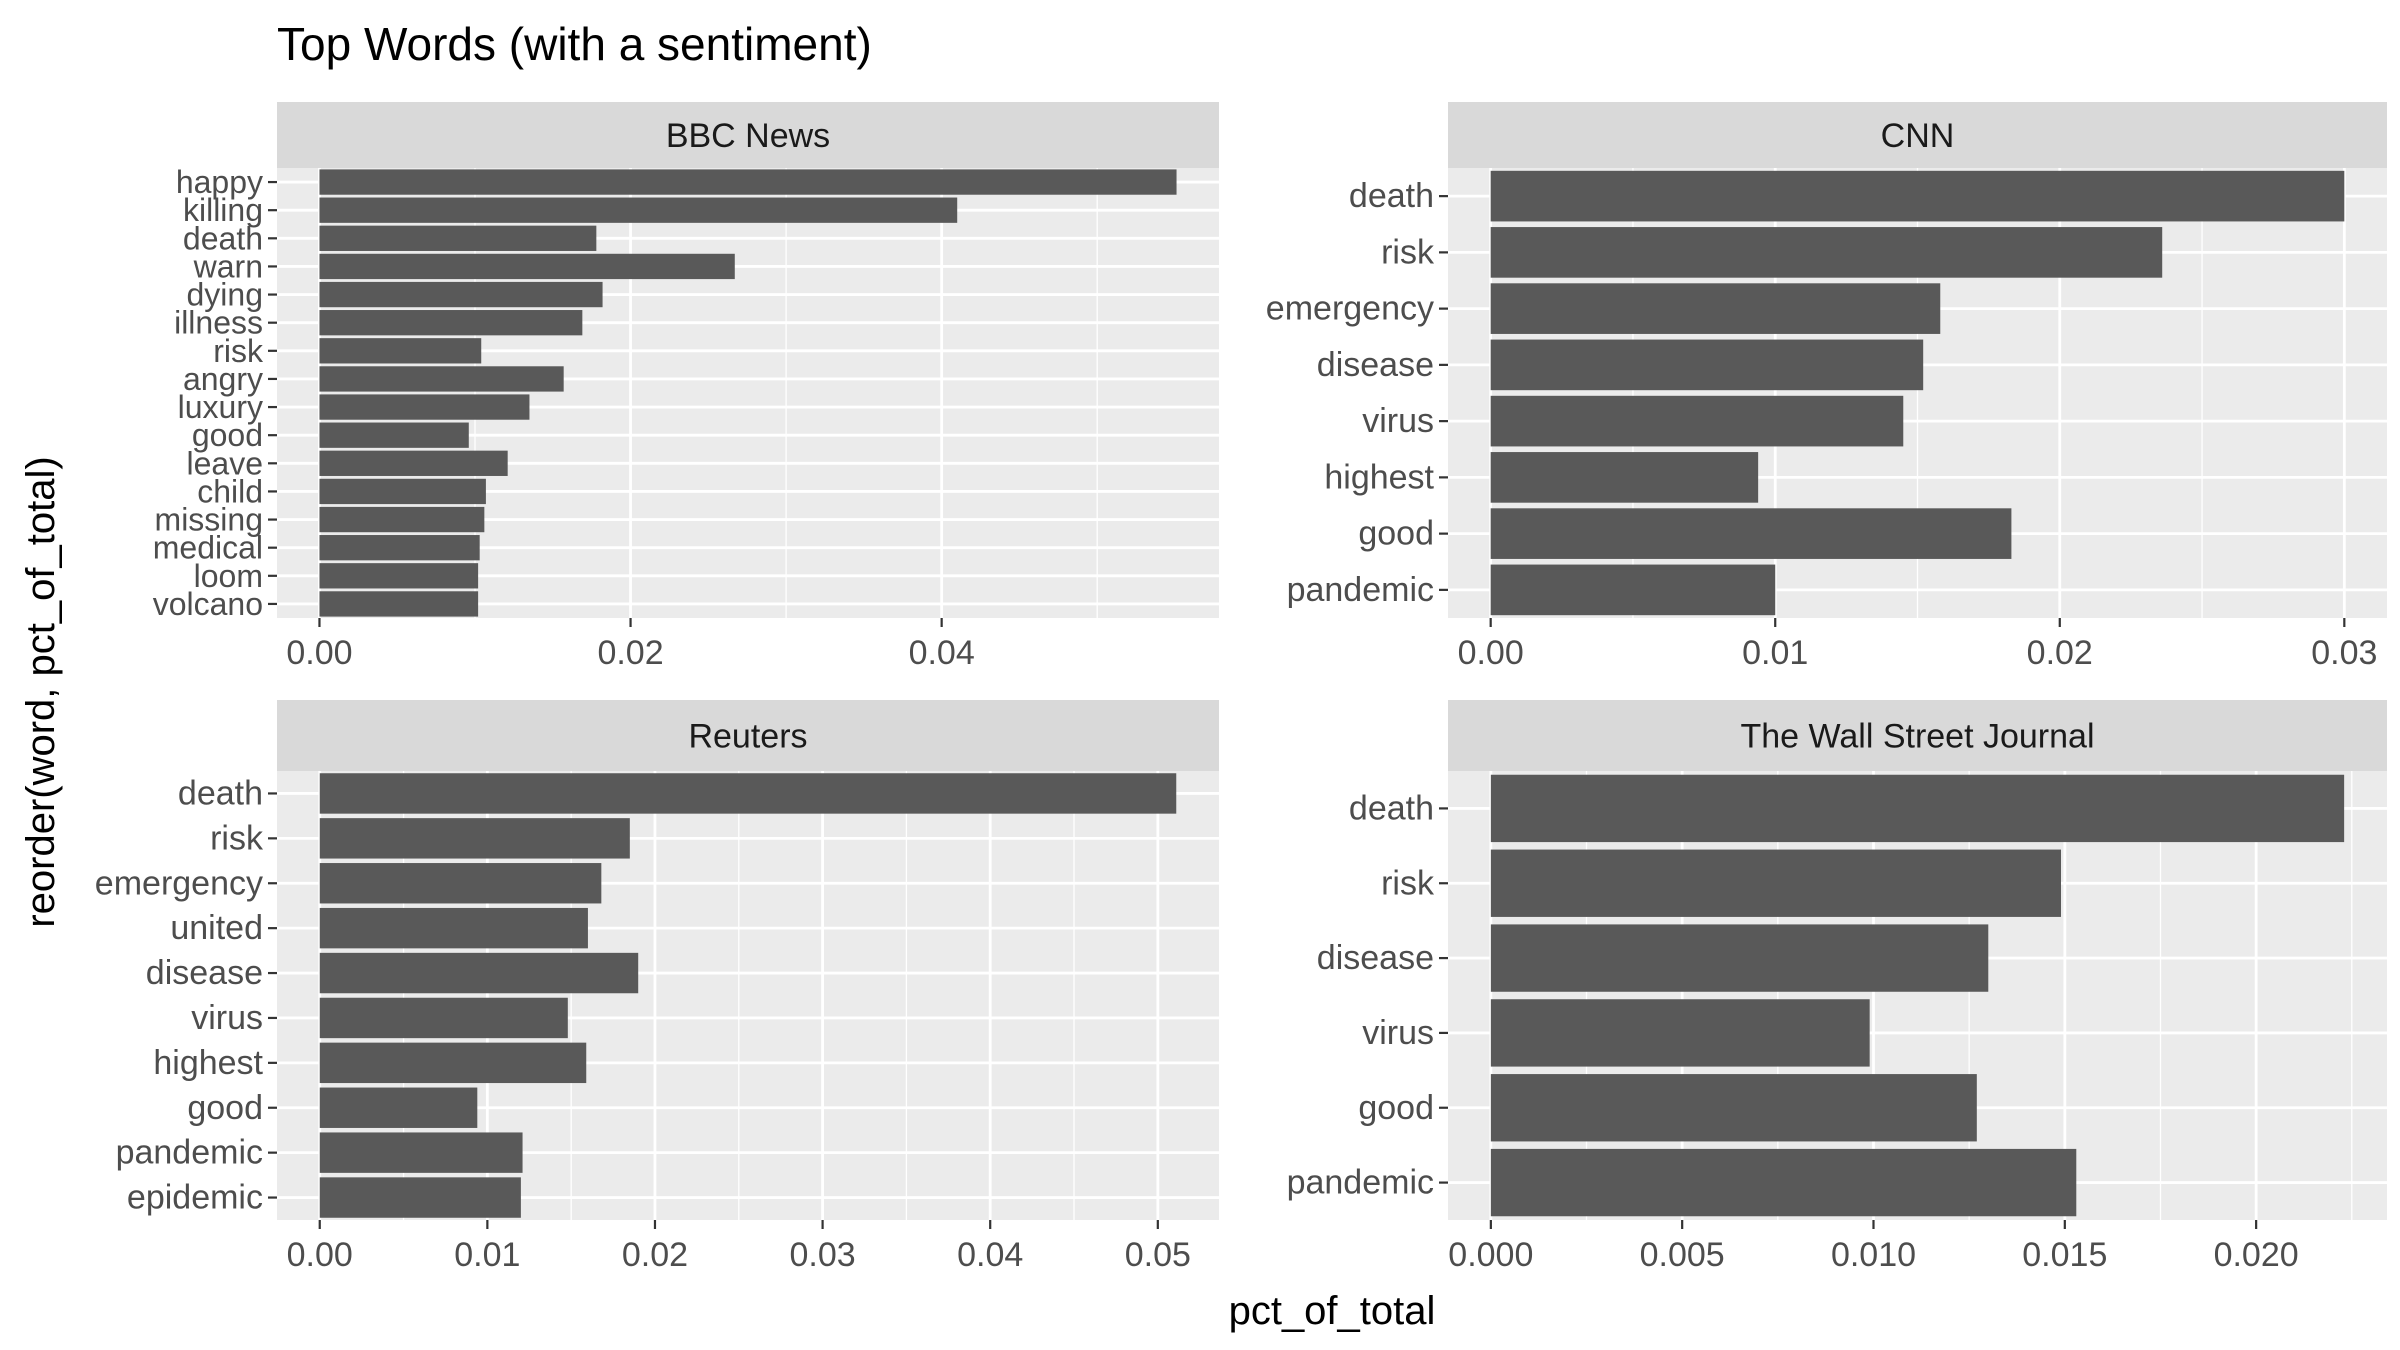 Image resolution: width=2400 pixels, height=1350 pixels. I want to click on bar-warn, so click(527, 266).